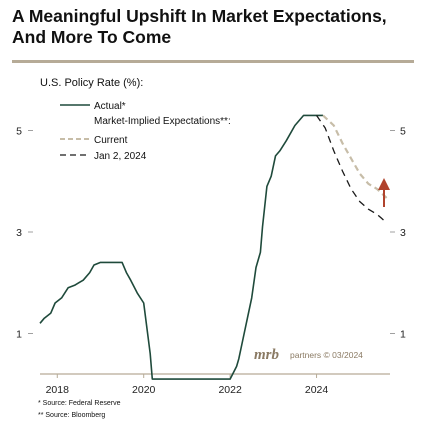  I want to click on y-tick-label-left: 3, so click(19, 233).